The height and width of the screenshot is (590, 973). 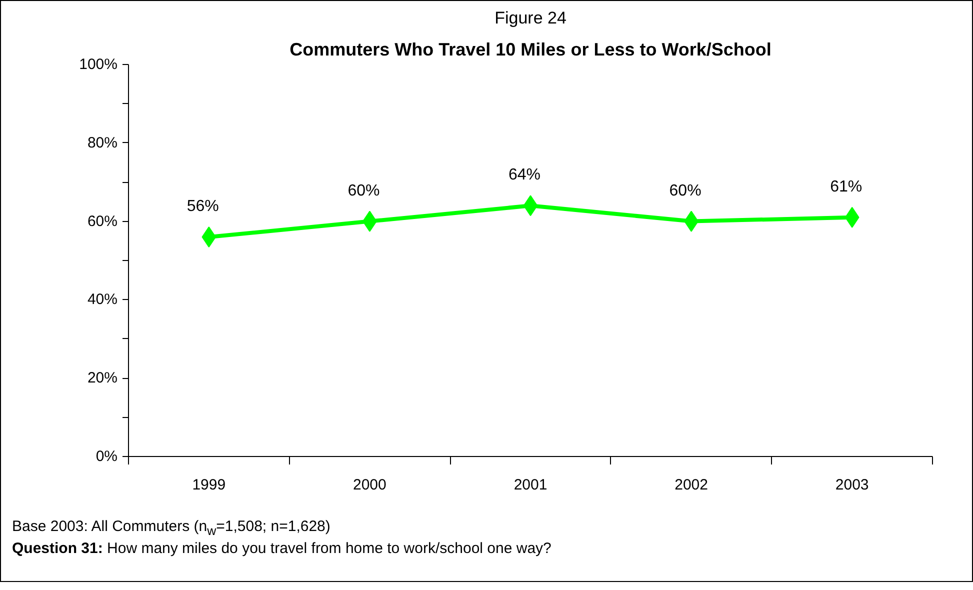 What do you see at coordinates (107, 456) in the screenshot?
I see `y-tick-label: 0%` at bounding box center [107, 456].